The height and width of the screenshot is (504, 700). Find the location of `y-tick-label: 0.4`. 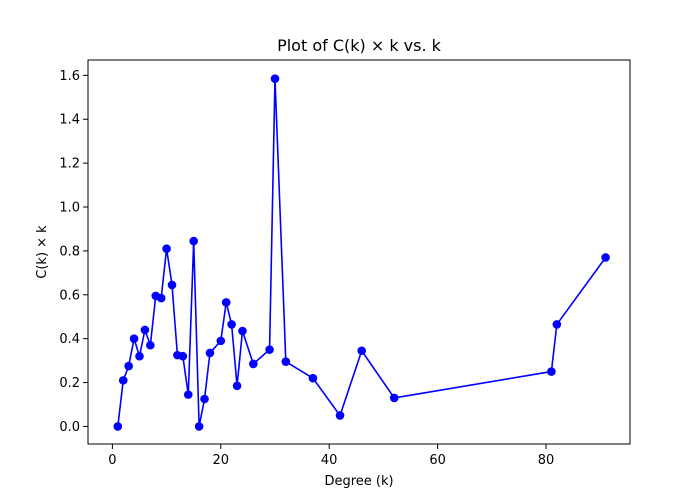

y-tick-label: 0.4 is located at coordinates (69, 339).